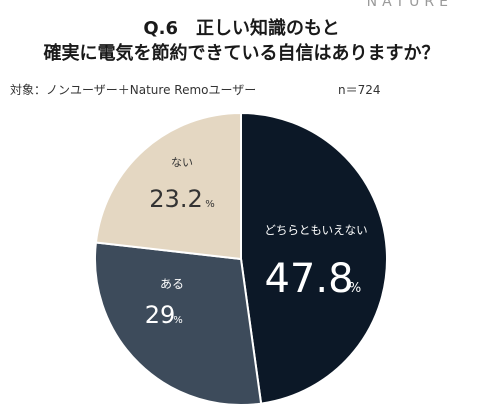 The height and width of the screenshot is (417, 483). I want to click on slice-label-2: ある, so click(172, 284).